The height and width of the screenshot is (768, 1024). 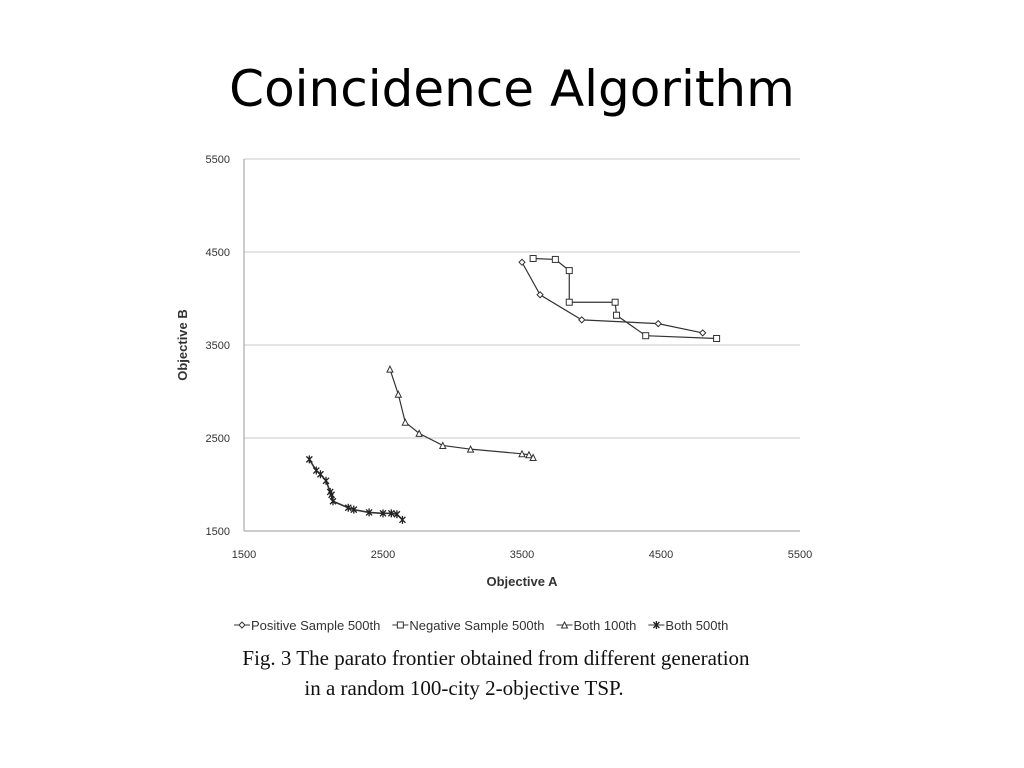 What do you see at coordinates (218, 160) in the screenshot?
I see `y-tick-label: 5500` at bounding box center [218, 160].